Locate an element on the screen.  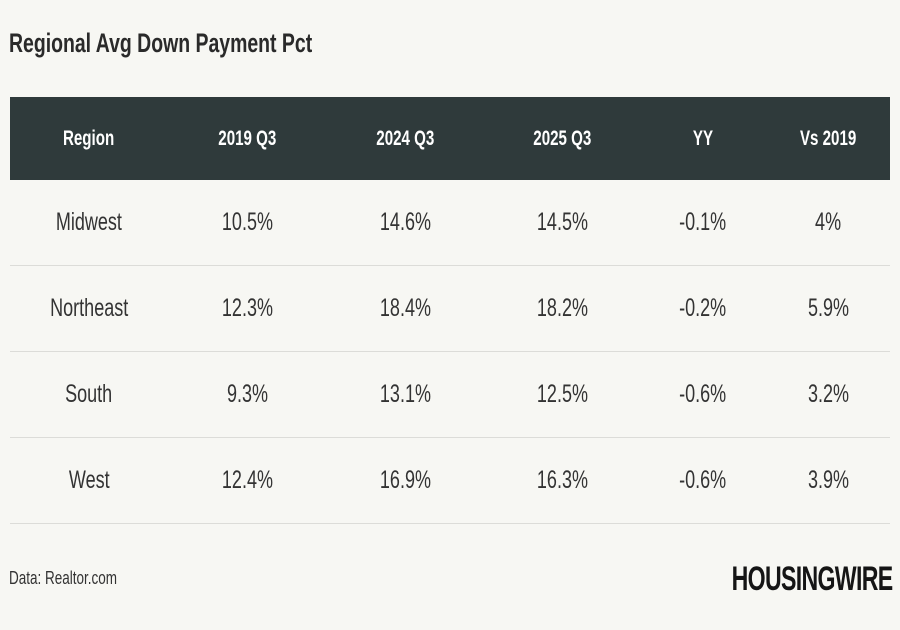
table-row: Northeast 12.3% 18.4% 18.2% -0.2% 5.9% is located at coordinates (450, 308).